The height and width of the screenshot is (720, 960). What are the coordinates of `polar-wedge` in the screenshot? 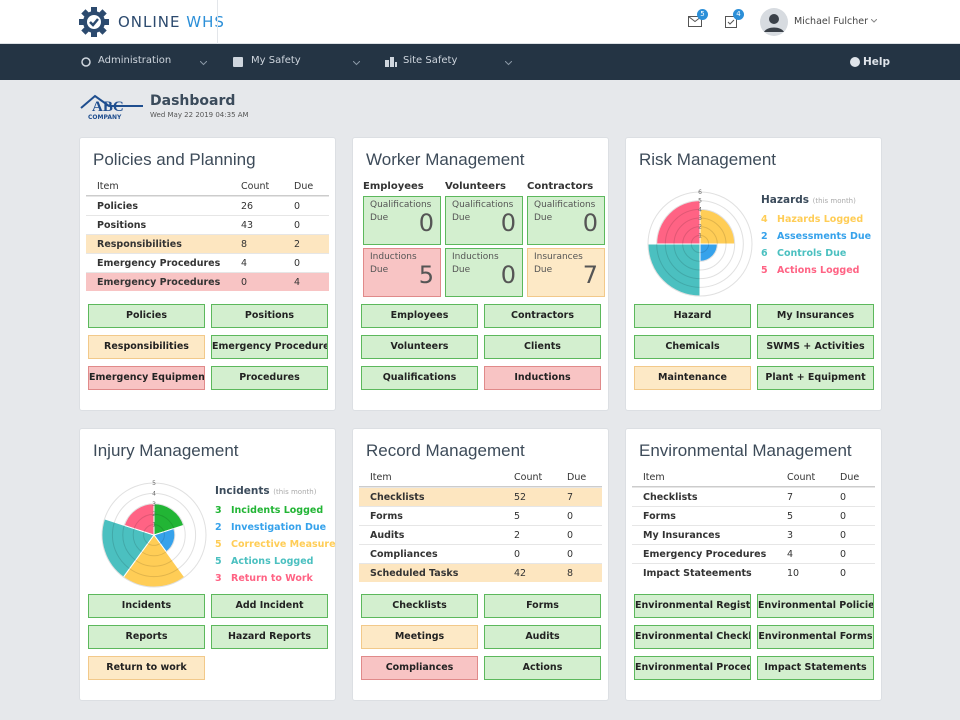 It's located at (128, 548).